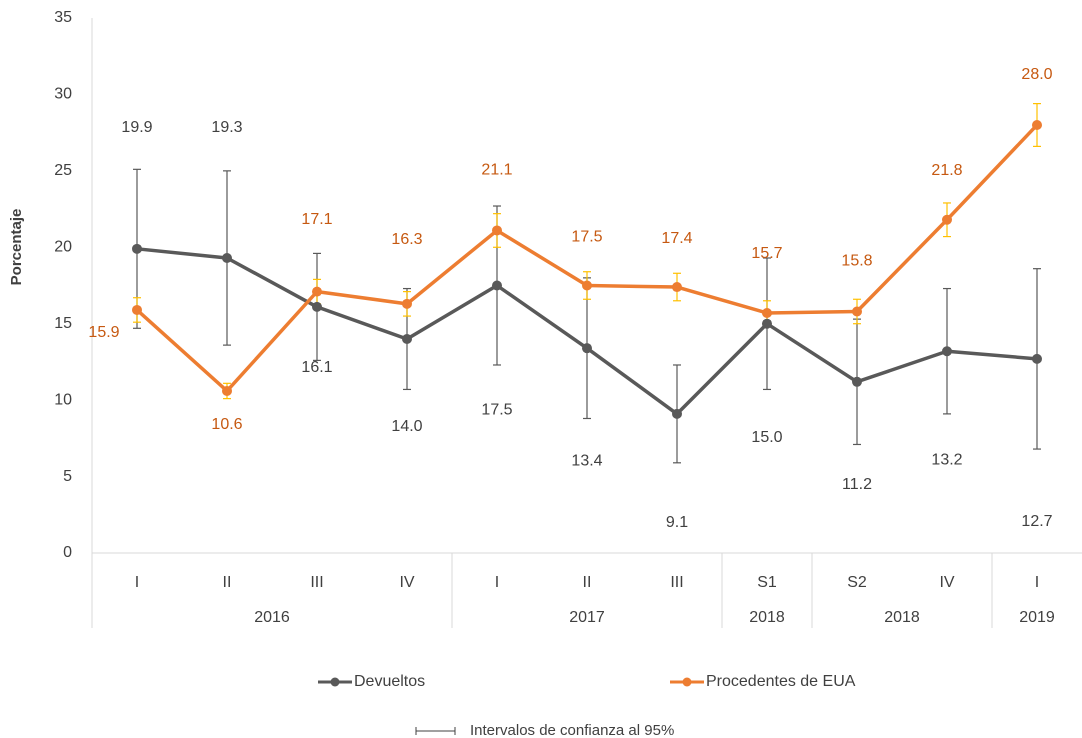 Image resolution: width=1082 pixels, height=738 pixels. What do you see at coordinates (435, 731) in the screenshot?
I see `note-icon` at bounding box center [435, 731].